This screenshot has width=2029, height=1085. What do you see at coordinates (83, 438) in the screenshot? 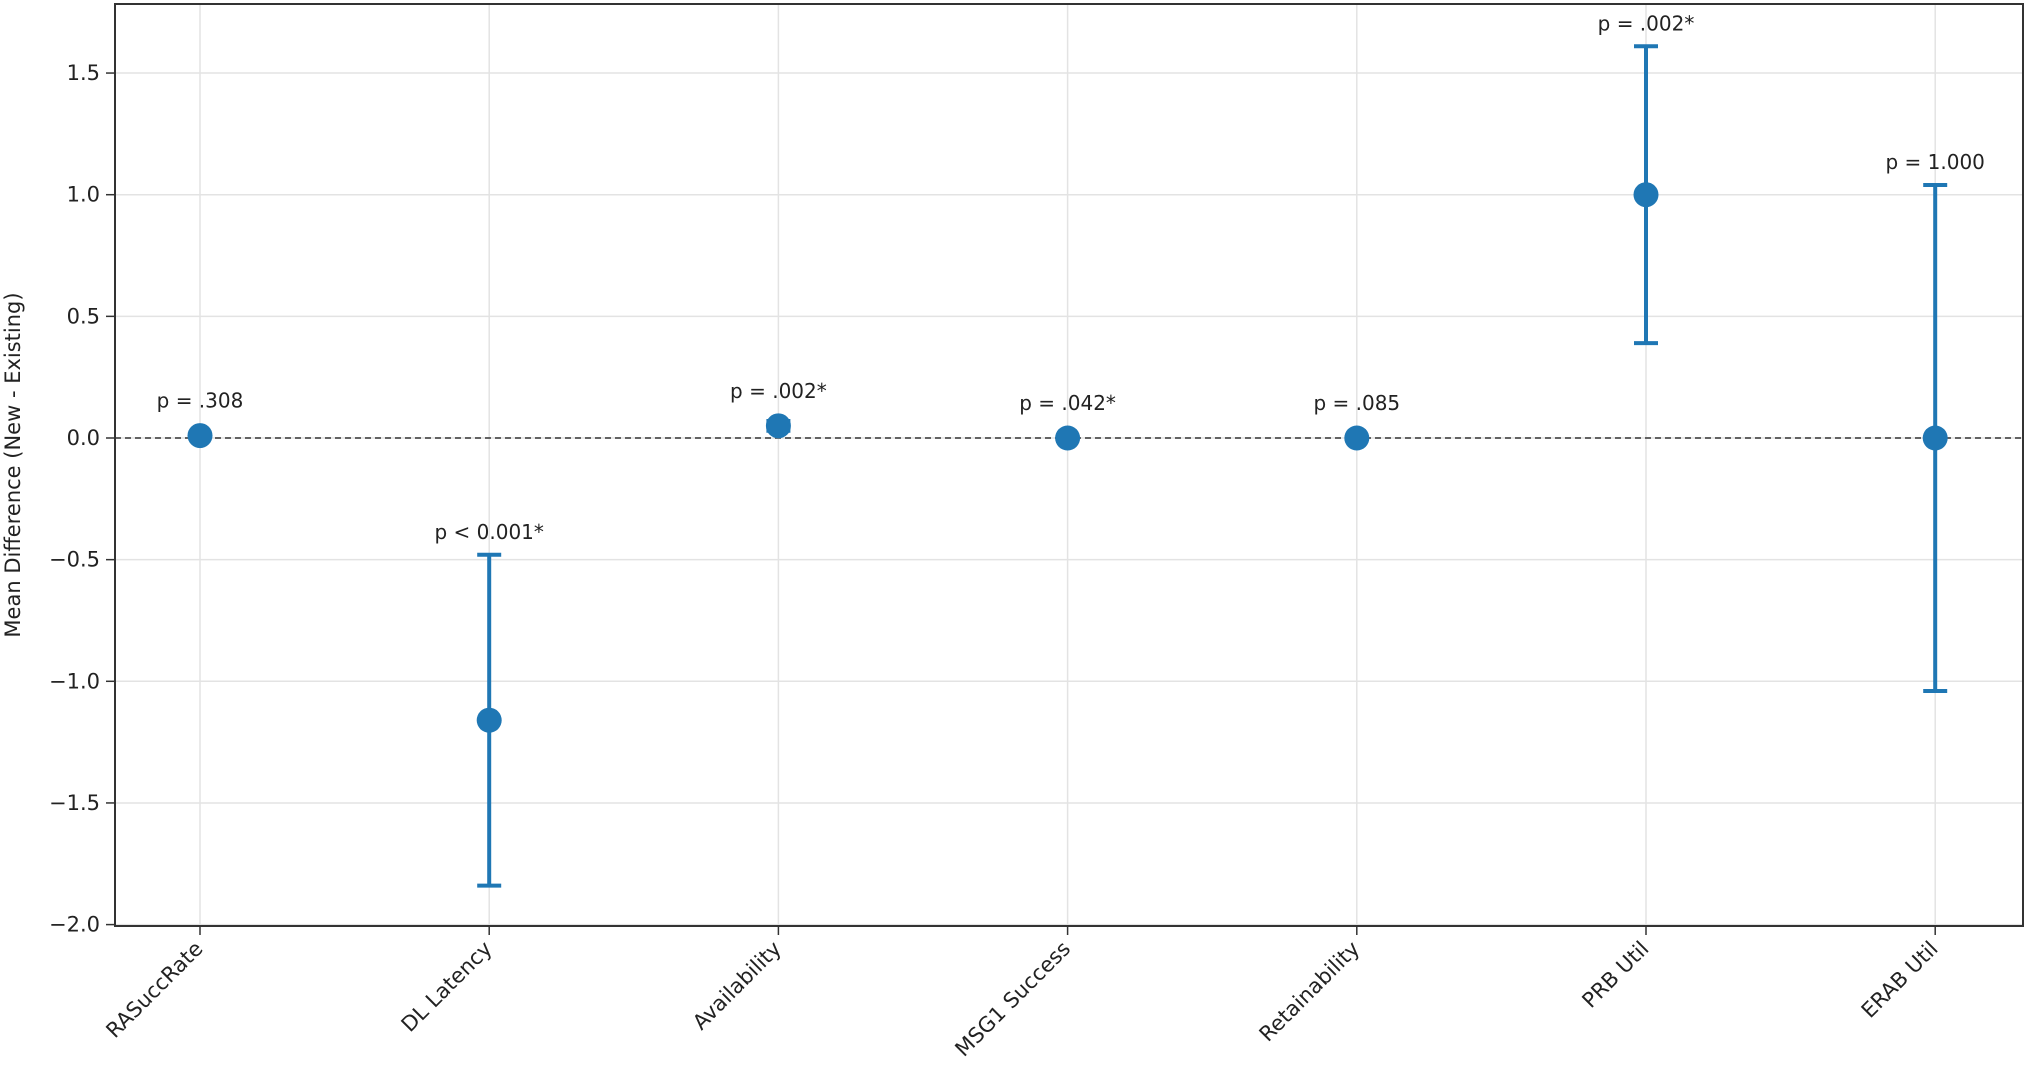
I see `y-tick-label: 0.0` at bounding box center [83, 438].